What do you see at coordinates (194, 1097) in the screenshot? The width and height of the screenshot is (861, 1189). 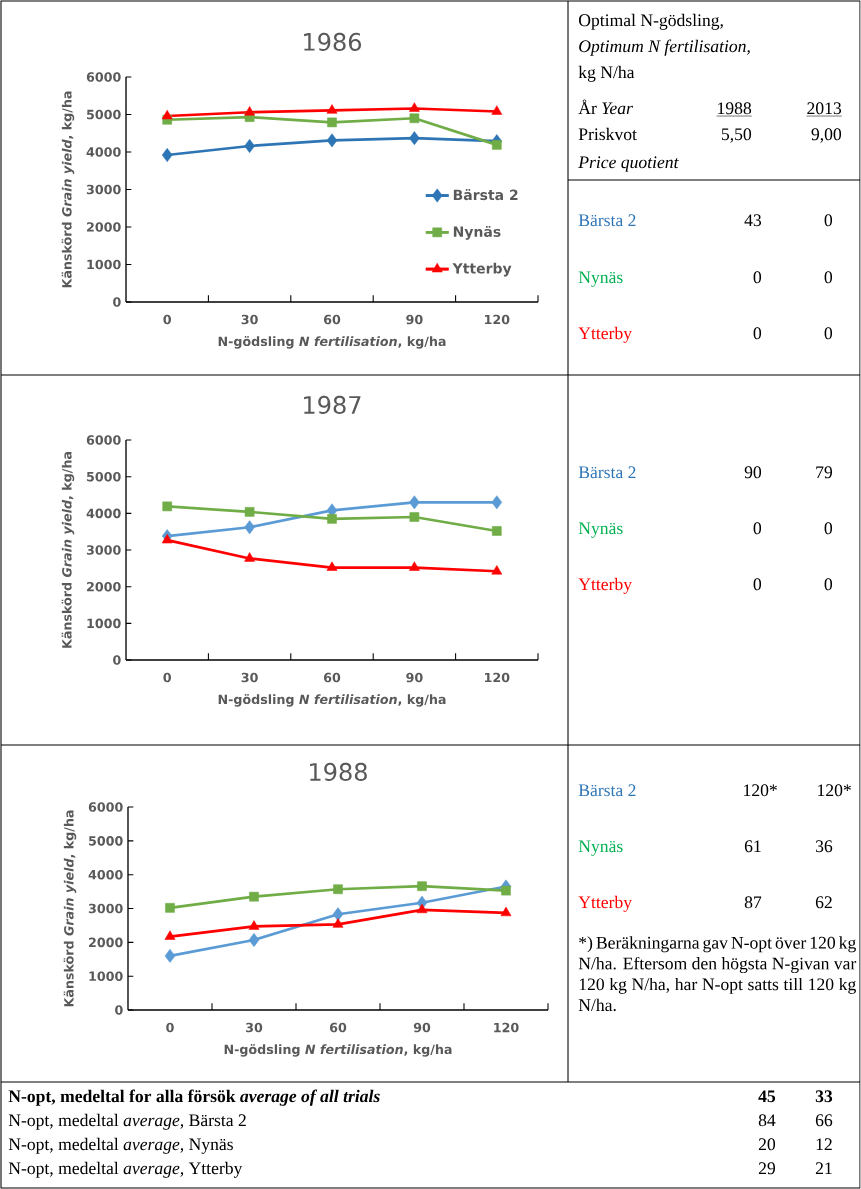 I see `text: N-opt, medeltal for alla försök average of all trials` at bounding box center [194, 1097].